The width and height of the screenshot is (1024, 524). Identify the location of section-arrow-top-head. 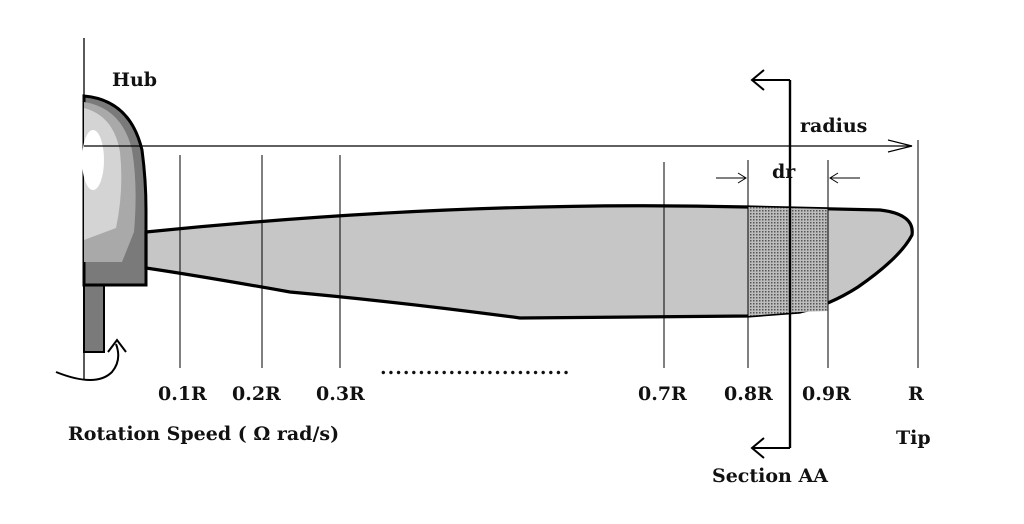
(757, 80).